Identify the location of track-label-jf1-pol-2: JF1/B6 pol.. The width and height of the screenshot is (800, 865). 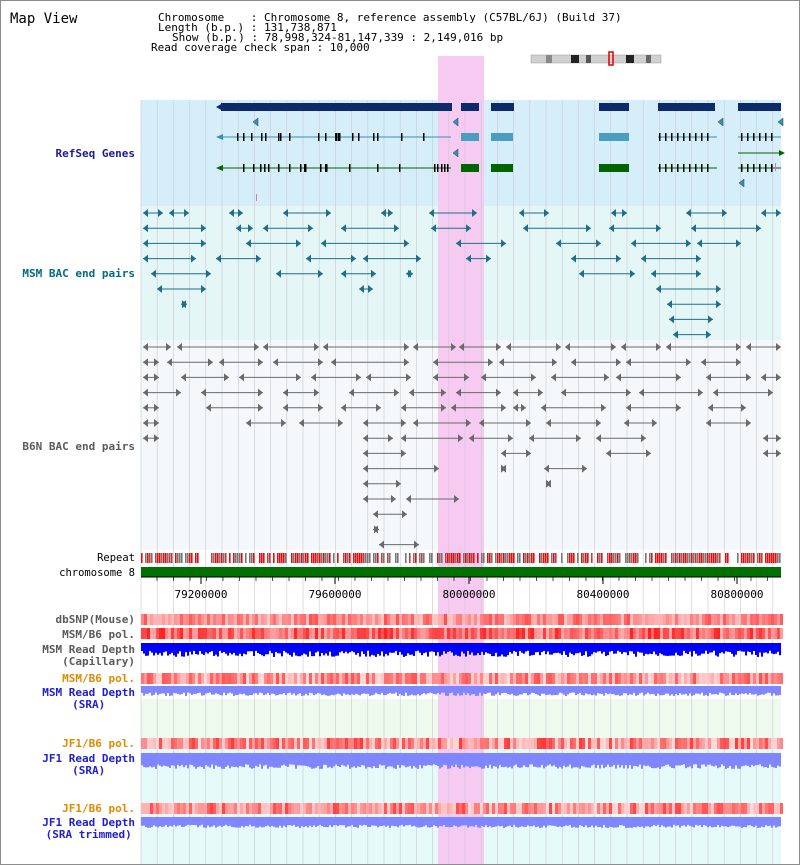
(98, 808).